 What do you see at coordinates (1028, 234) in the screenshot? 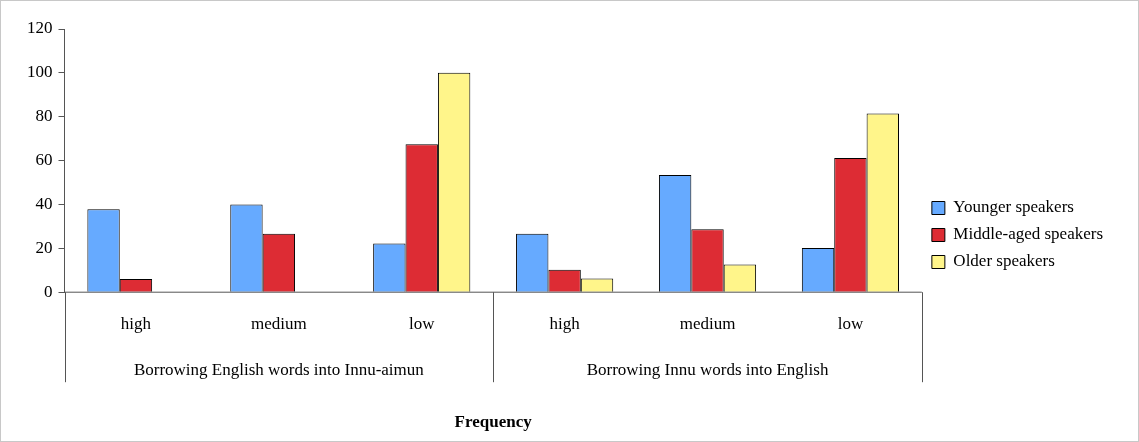
I see `legend-label: Middle-aged speakers` at bounding box center [1028, 234].